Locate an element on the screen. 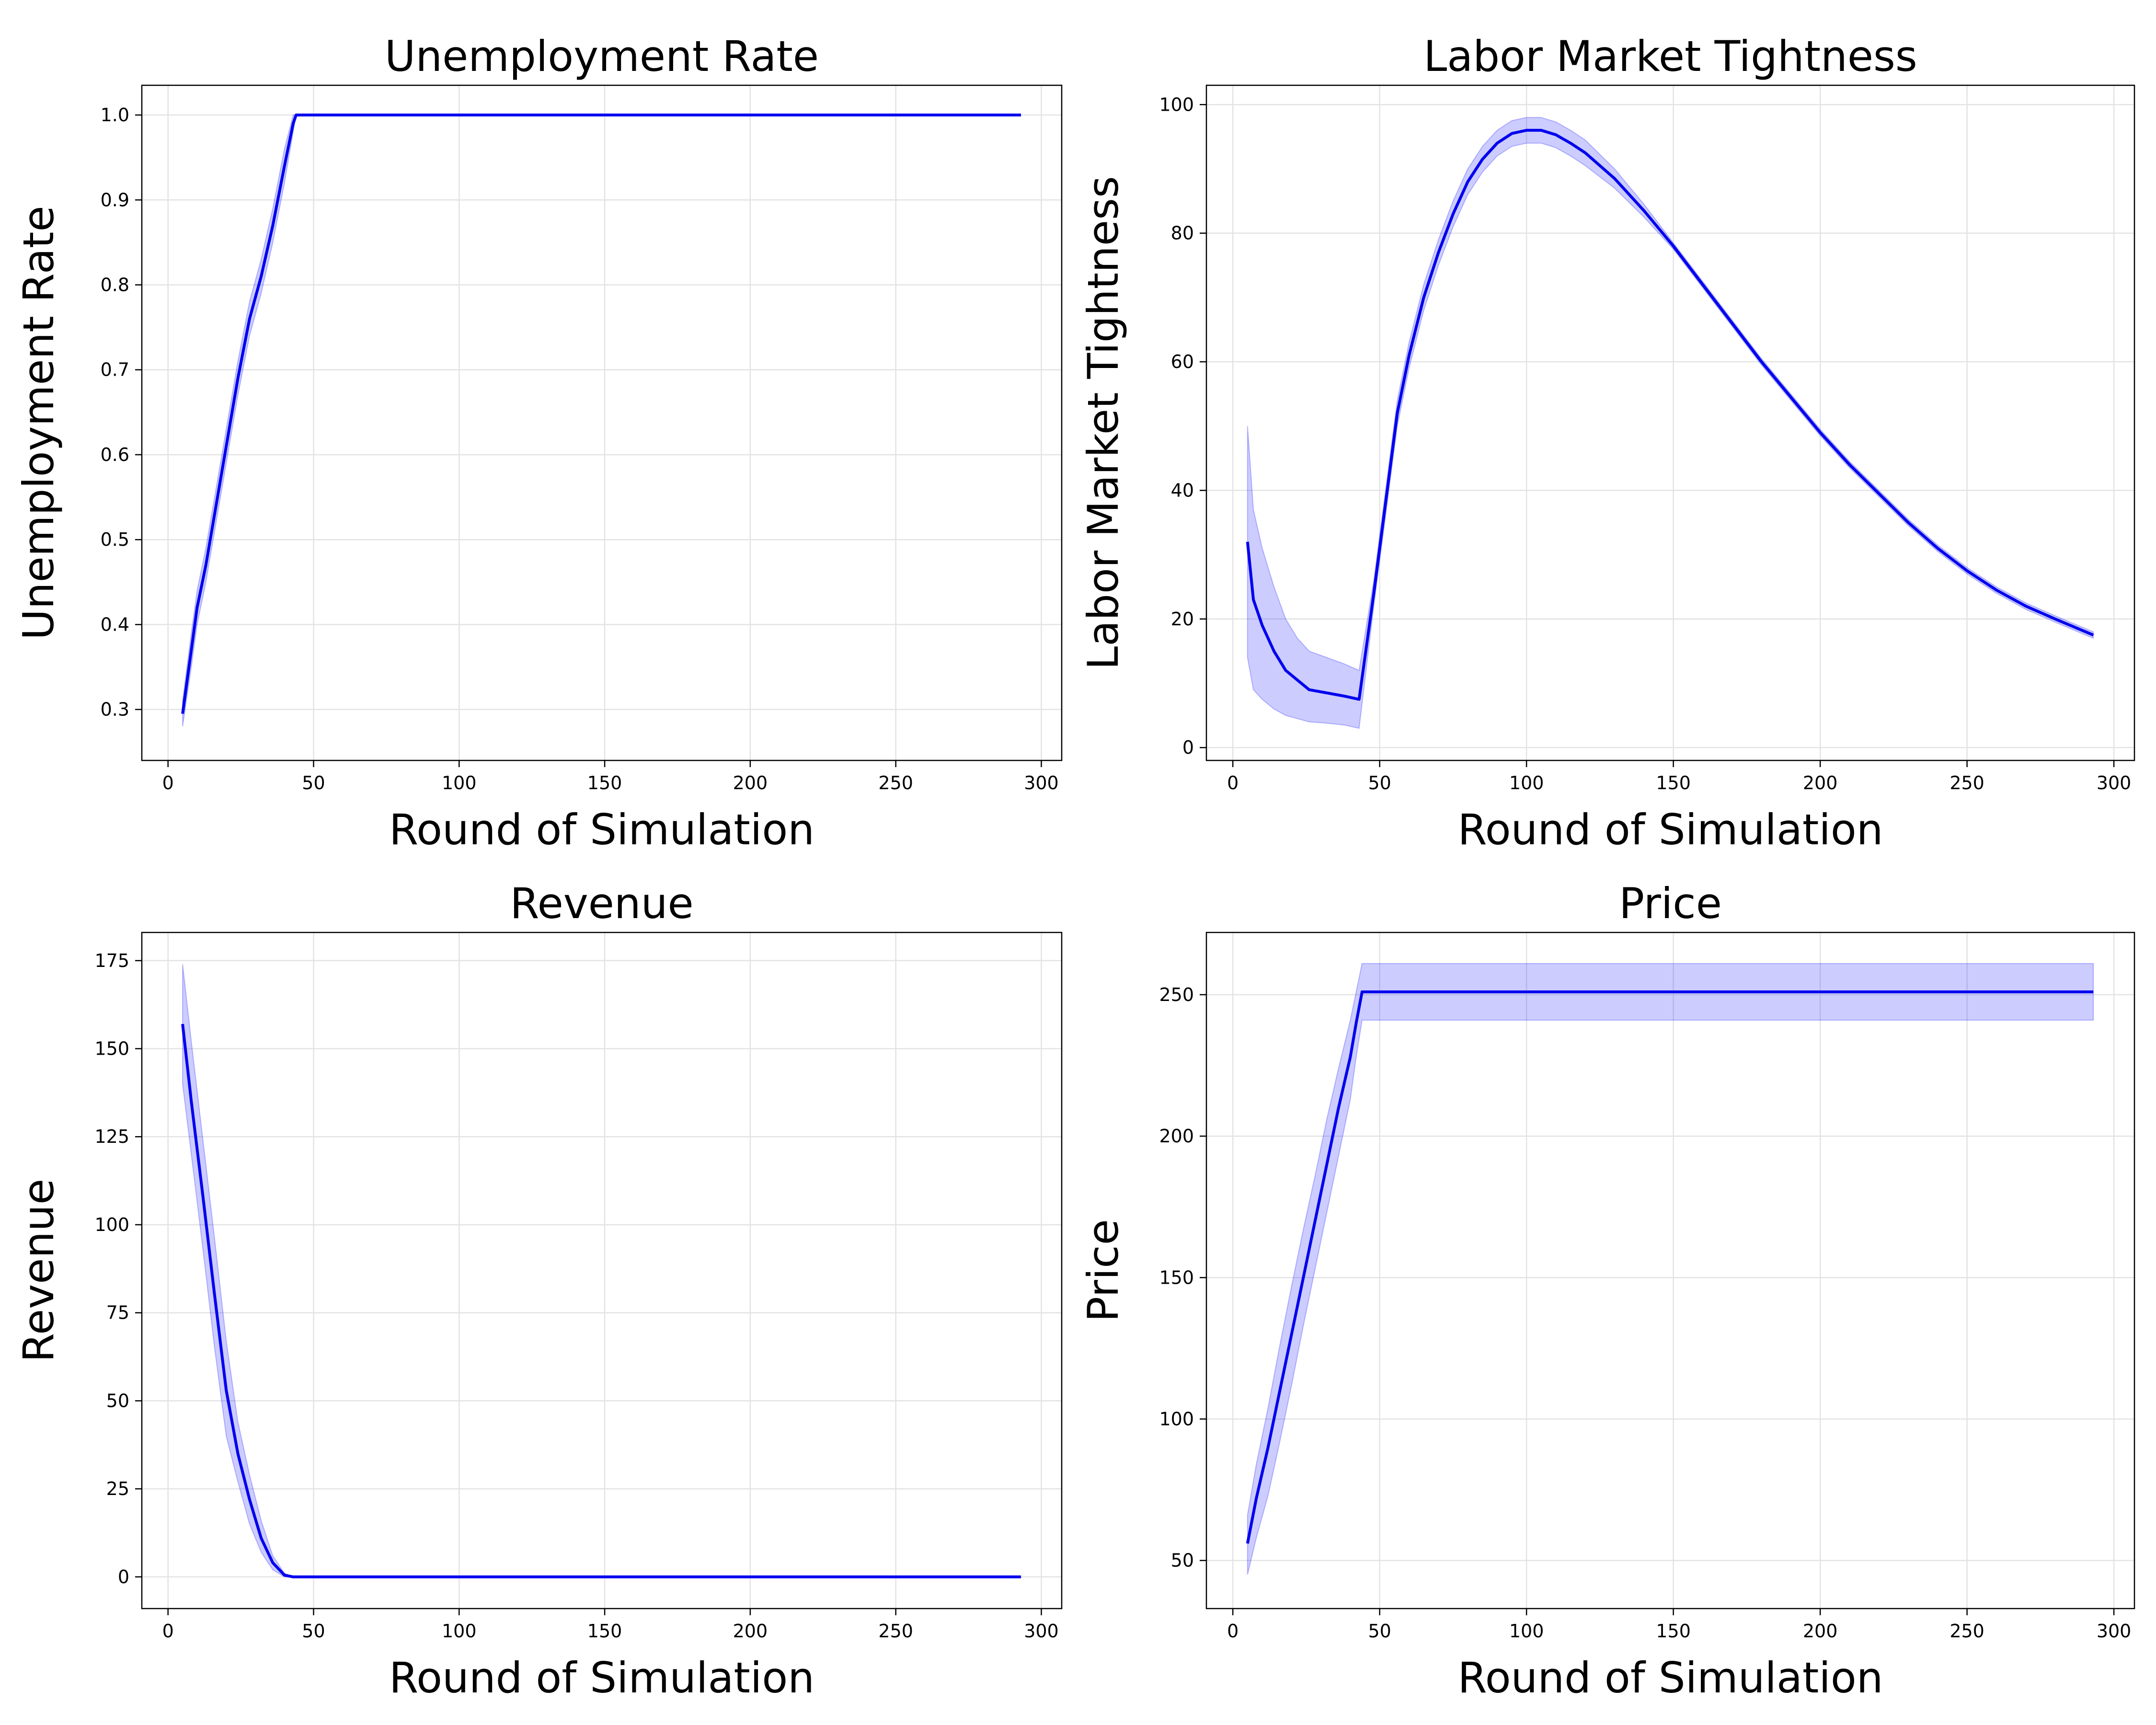 The height and width of the screenshot is (1725, 2156). y-tick-label: 0.3 is located at coordinates (115, 709).